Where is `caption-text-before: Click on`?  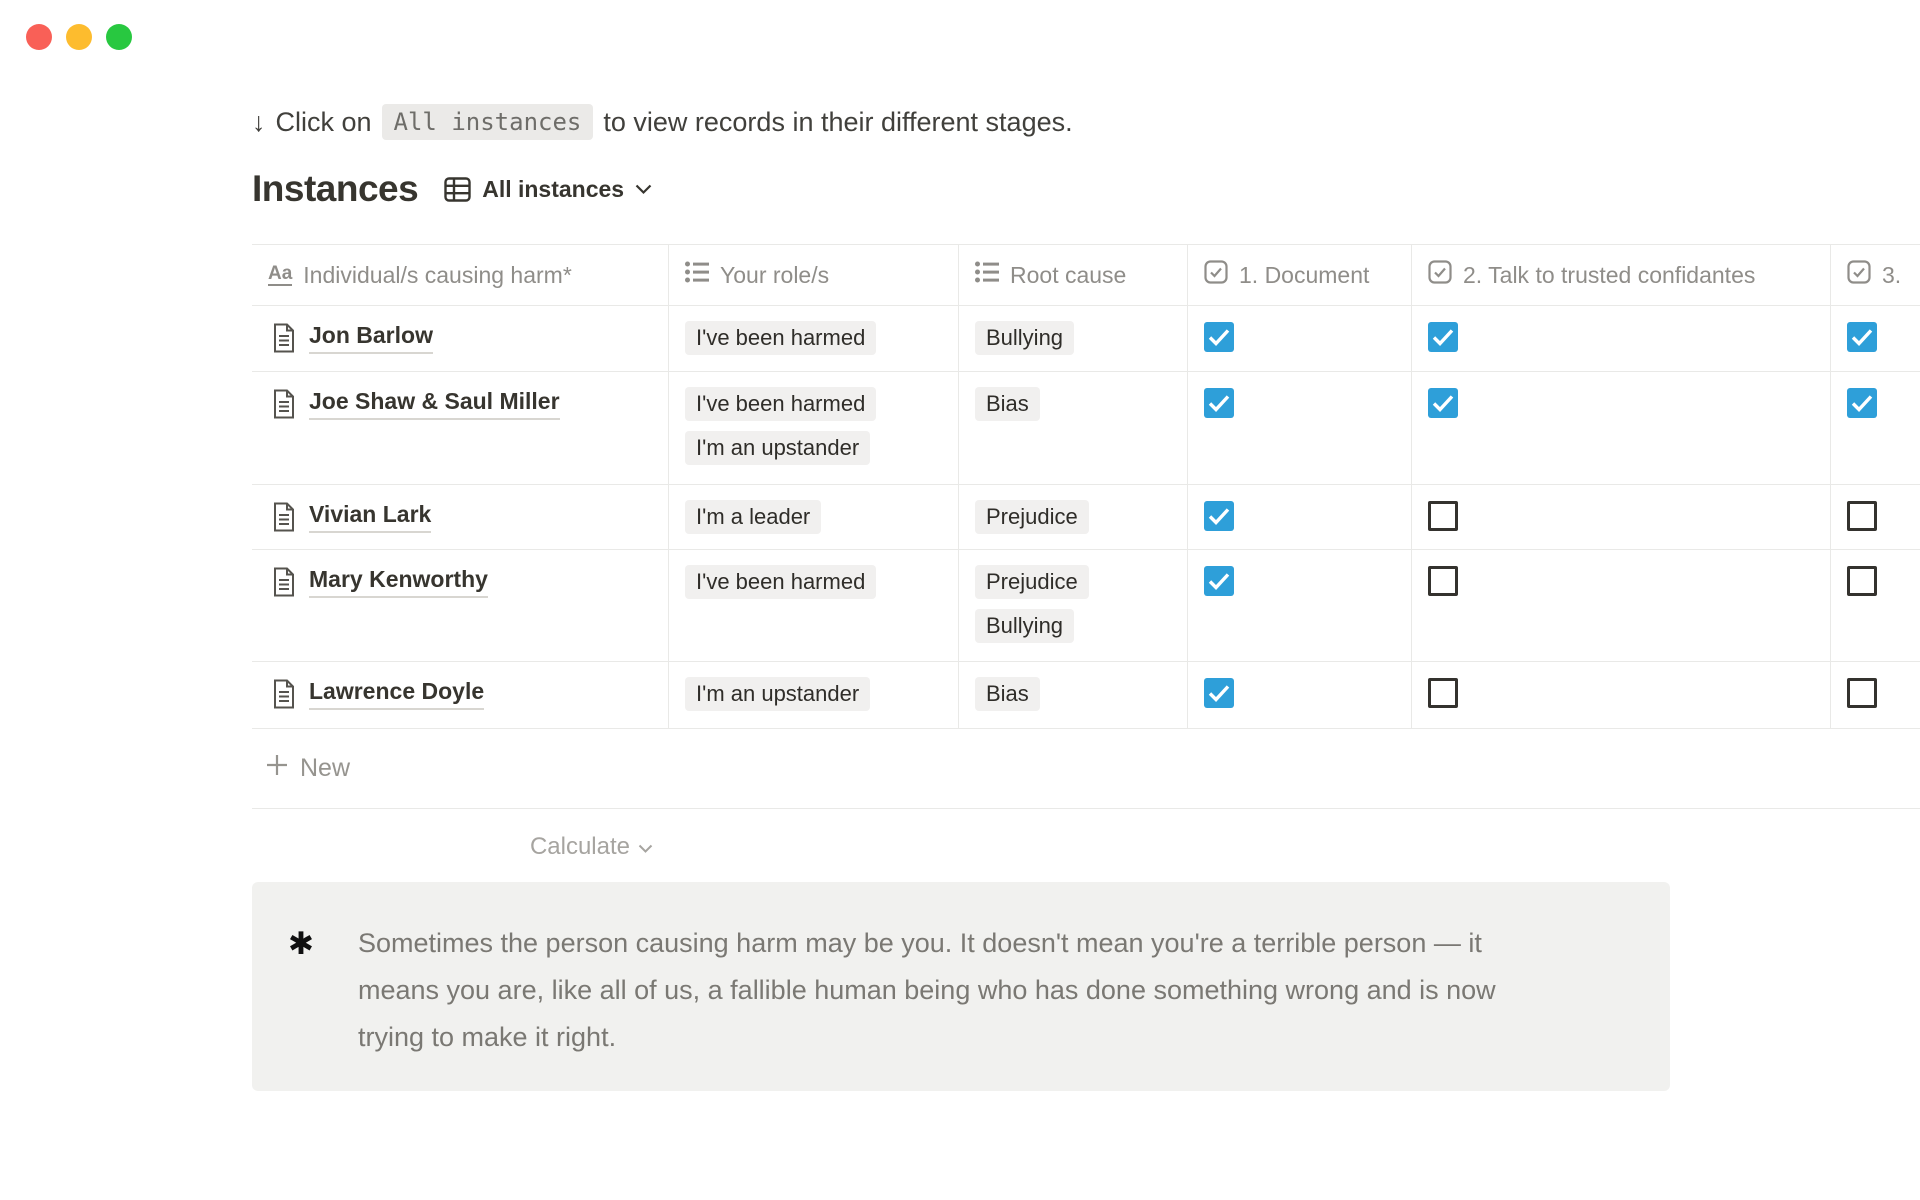
caption-text-before: Click on is located at coordinates (323, 121).